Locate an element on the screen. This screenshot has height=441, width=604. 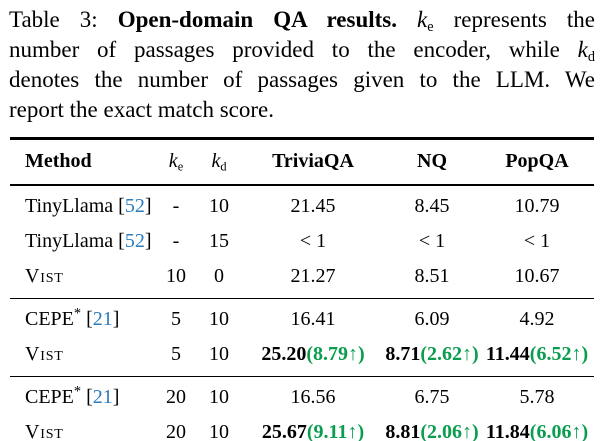
column-header-method: Method is located at coordinates (83, 162).